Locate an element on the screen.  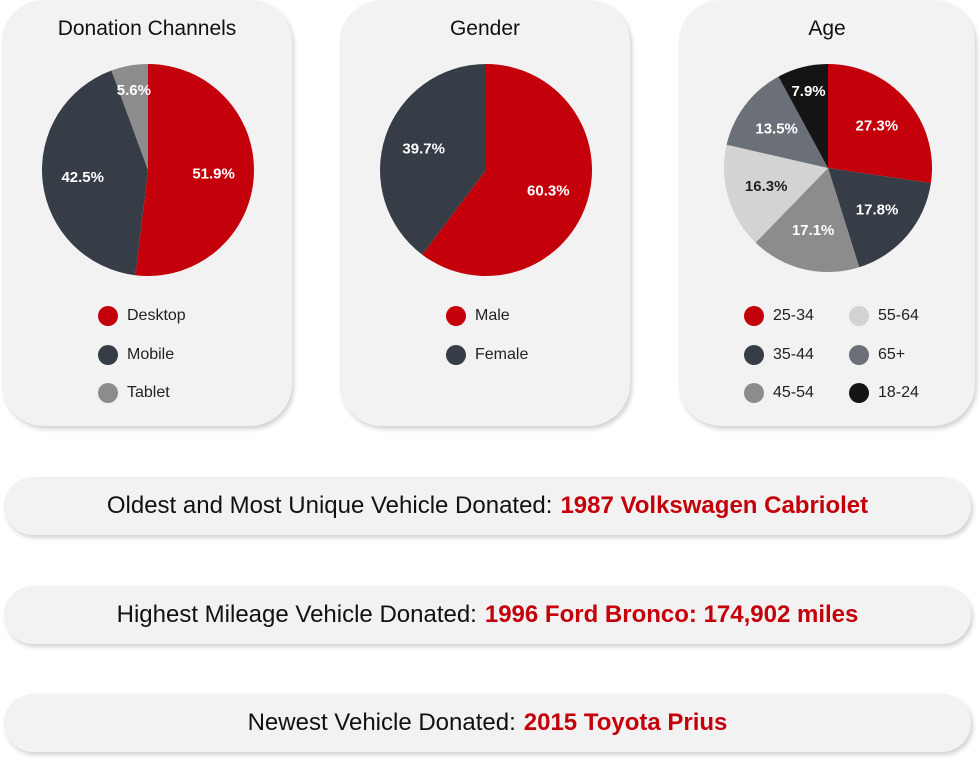
legend-label: 65+ is located at coordinates (892, 354).